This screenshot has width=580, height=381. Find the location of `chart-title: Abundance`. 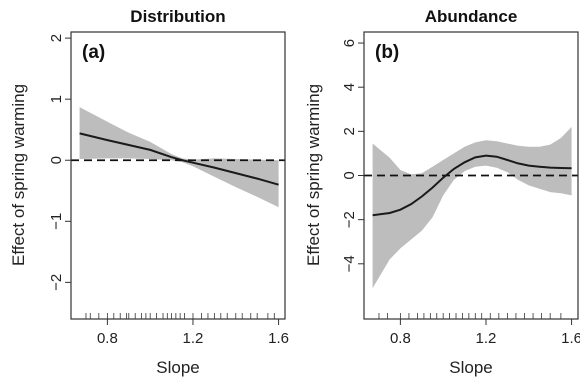

chart-title: Abundance is located at coordinates (471, 16).